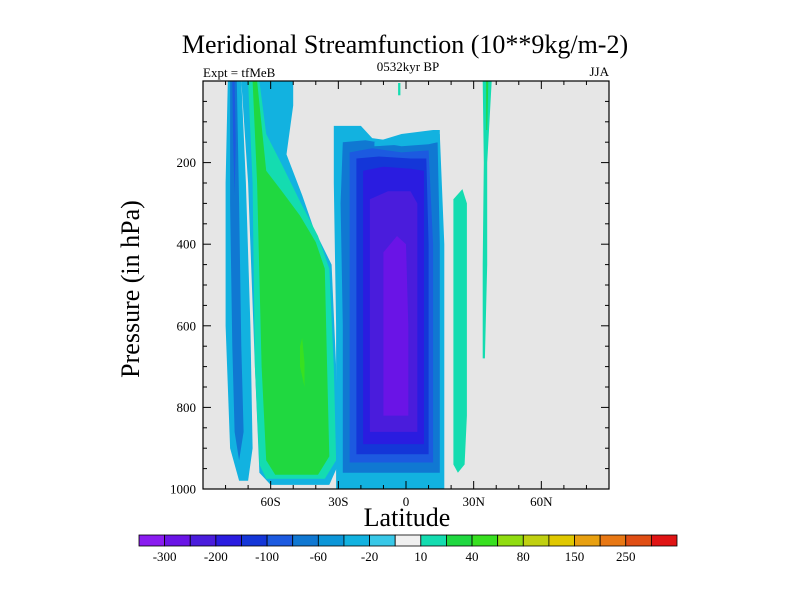  What do you see at coordinates (487, 105) in the screenshot?
I see `contour-nh-ferrel-upper-core` at bounding box center [487, 105].